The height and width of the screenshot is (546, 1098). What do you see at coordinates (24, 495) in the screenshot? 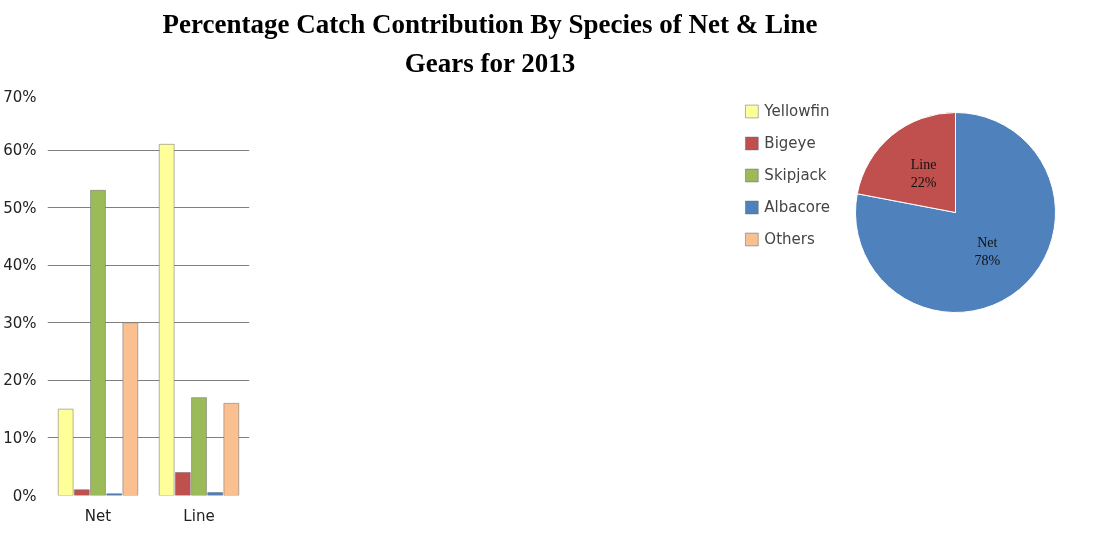
I see `y-tick-label: 0%` at bounding box center [24, 495].